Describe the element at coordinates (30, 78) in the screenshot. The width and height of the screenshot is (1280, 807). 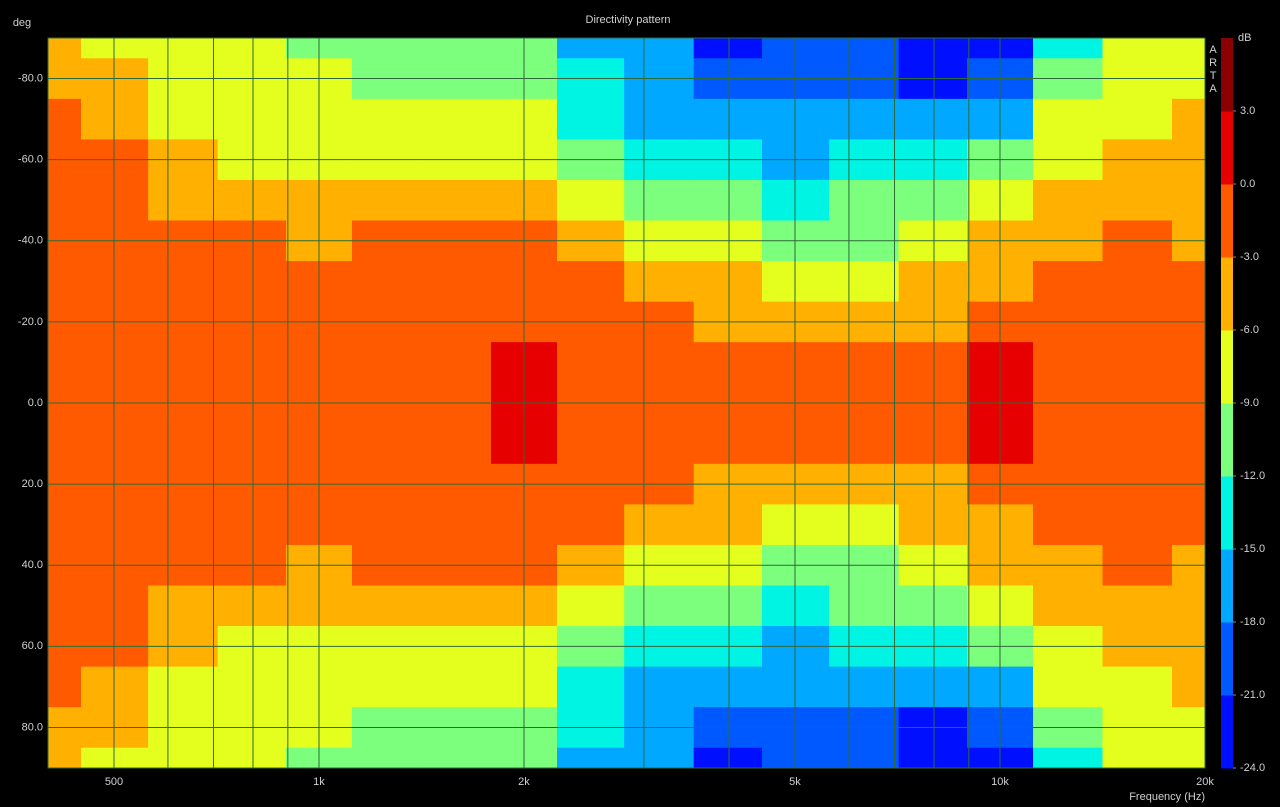
I see `y-tick-label: -80.0` at that location.